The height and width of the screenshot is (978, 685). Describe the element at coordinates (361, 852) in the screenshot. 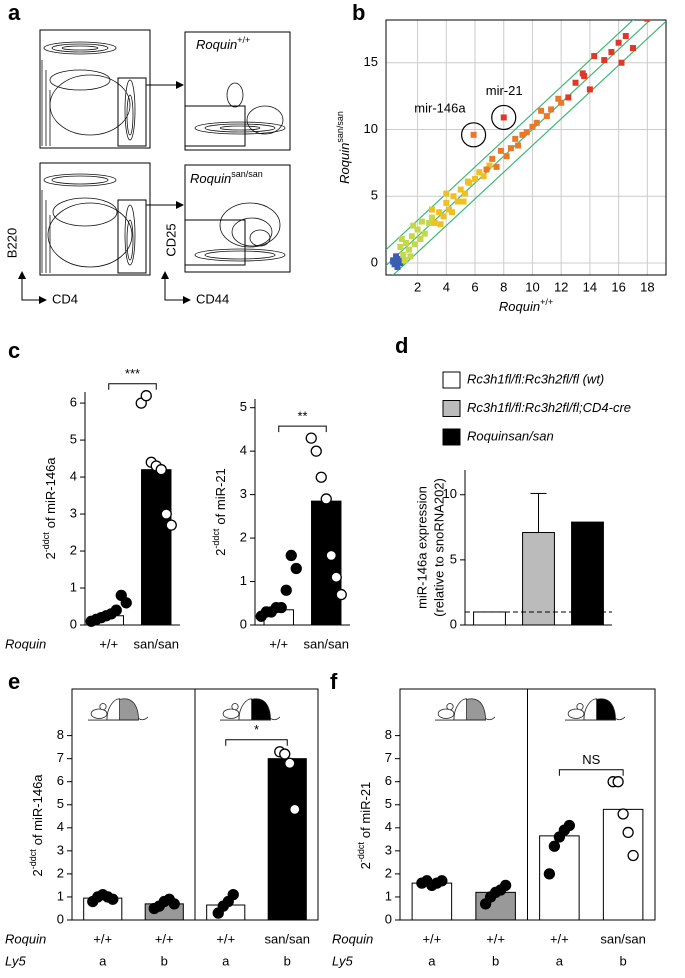

I see `label-part: -ddct` at that location.